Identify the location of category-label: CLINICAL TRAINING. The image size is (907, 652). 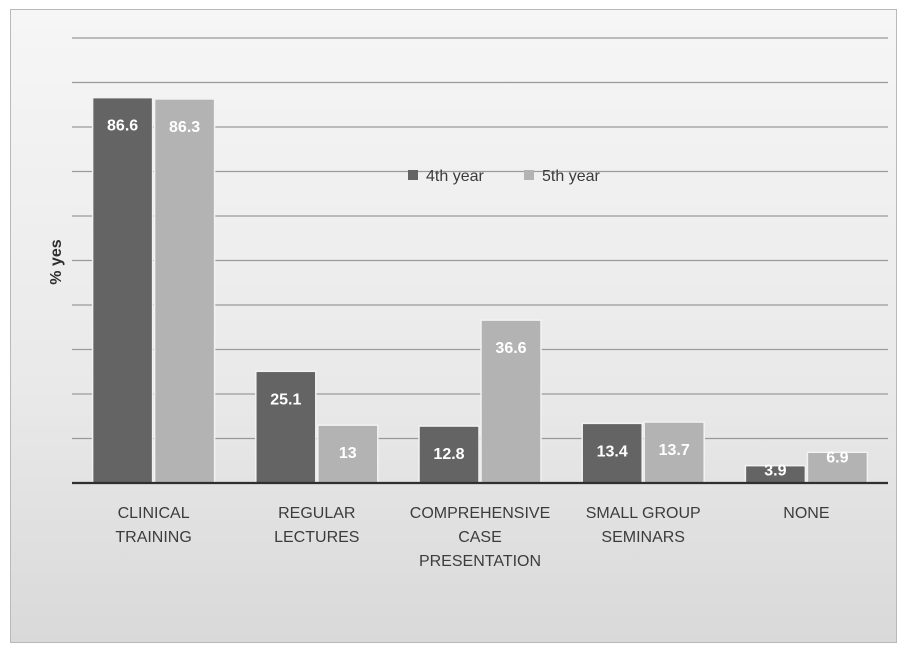
(153, 525).